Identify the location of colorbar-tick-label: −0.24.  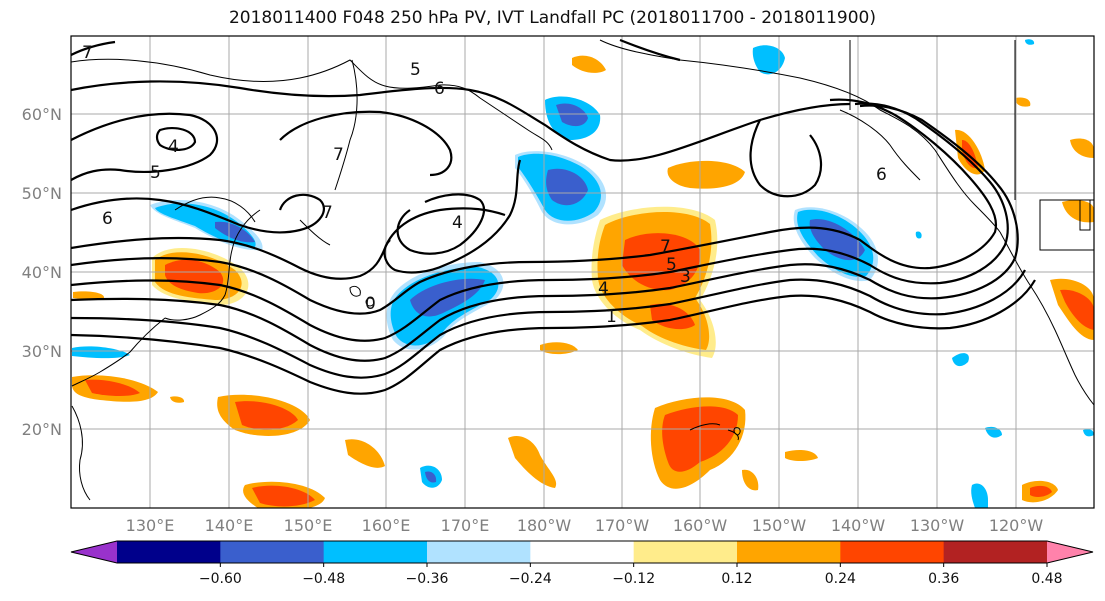
(530, 579).